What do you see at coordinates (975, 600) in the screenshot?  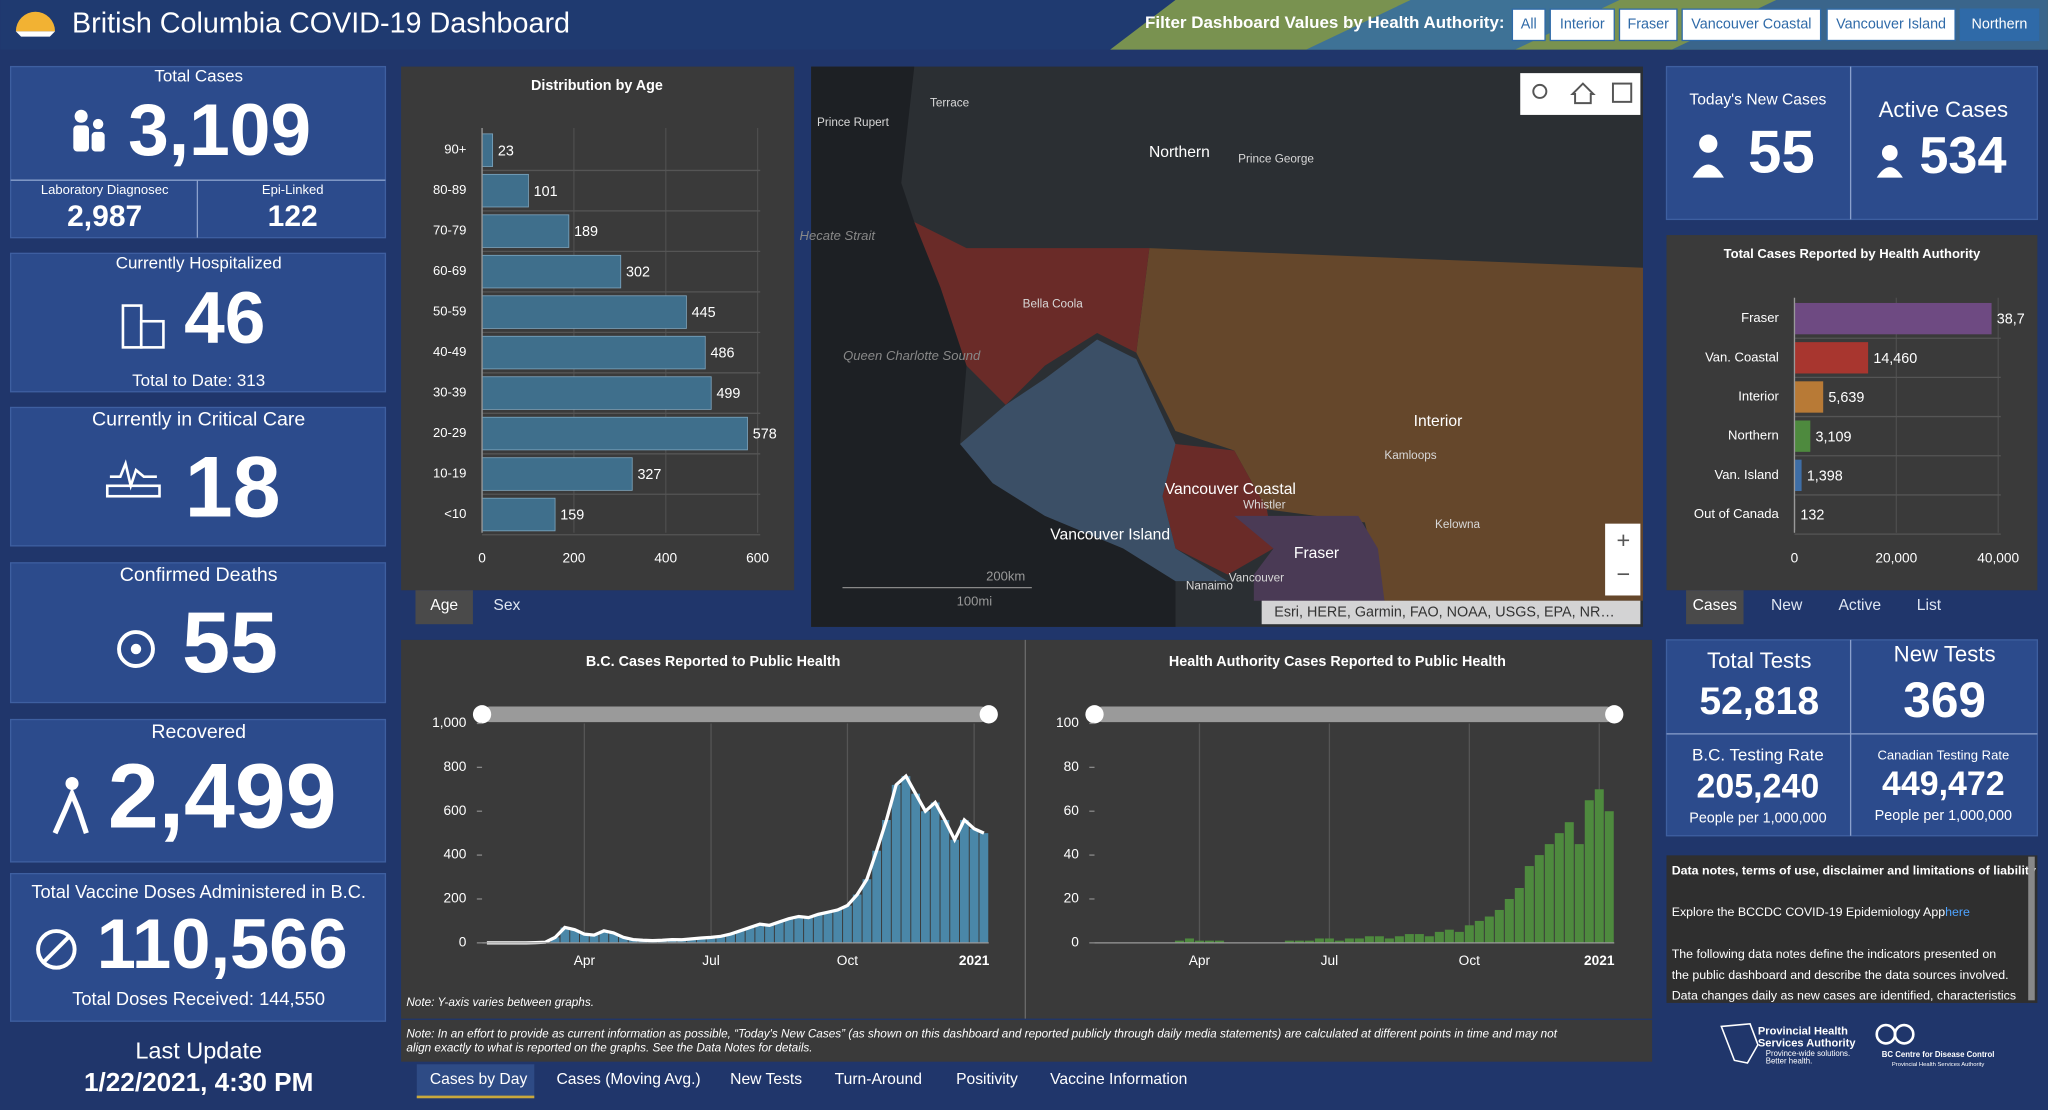 I see `scale-label: 100mi` at bounding box center [975, 600].